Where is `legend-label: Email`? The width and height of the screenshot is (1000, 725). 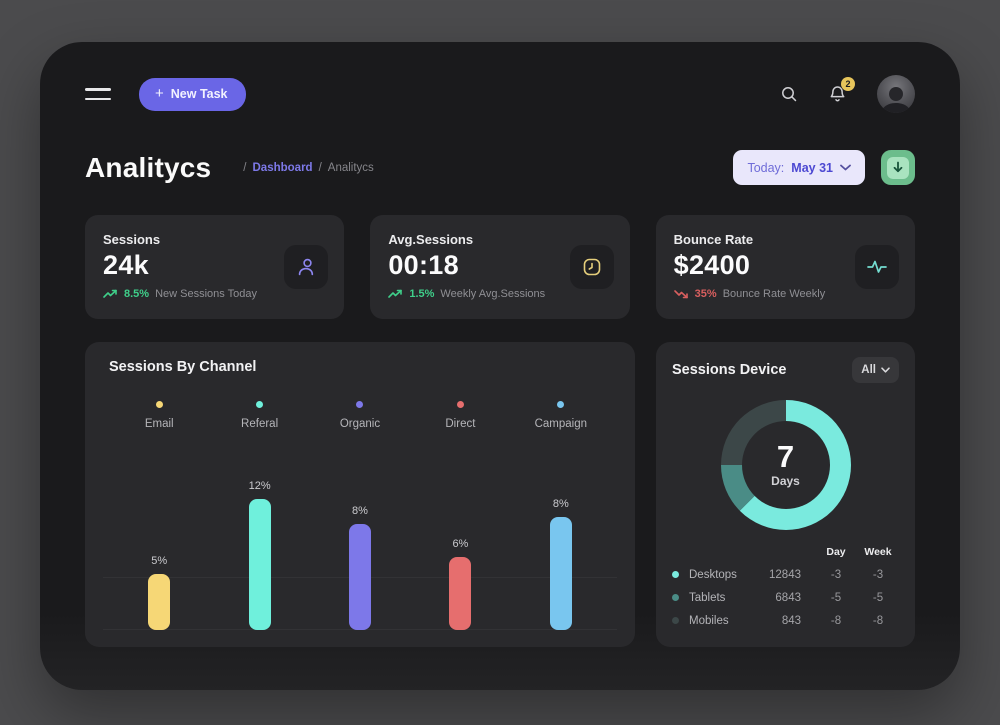 legend-label: Email is located at coordinates (159, 424).